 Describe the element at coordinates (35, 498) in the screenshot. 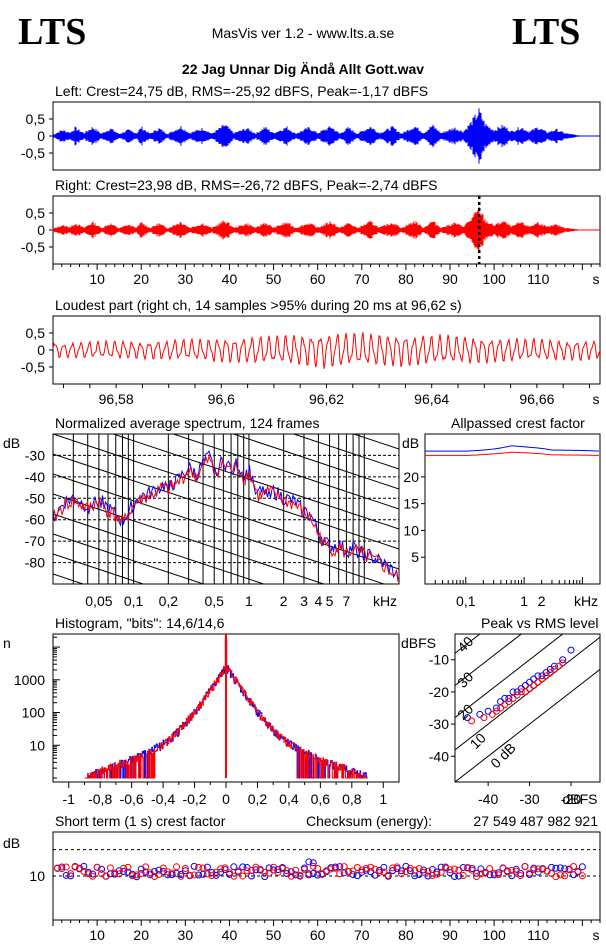

I see `ytick-label-spectrum: -50` at that location.